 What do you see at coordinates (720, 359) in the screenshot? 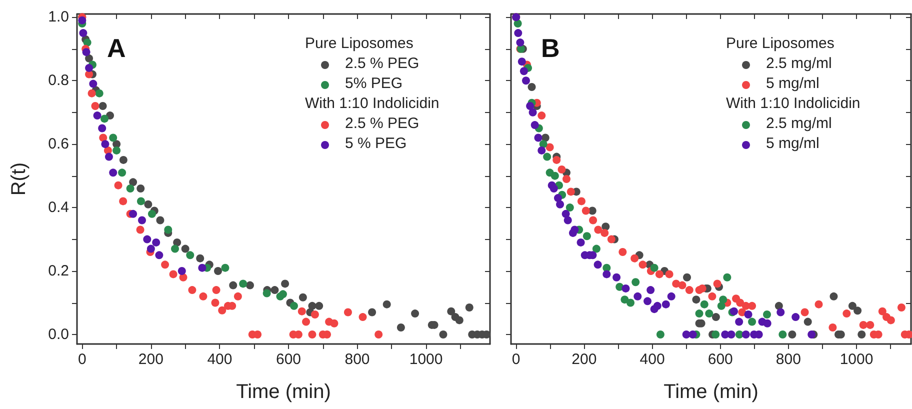
I see `x-tick-label: 600` at bounding box center [720, 359].